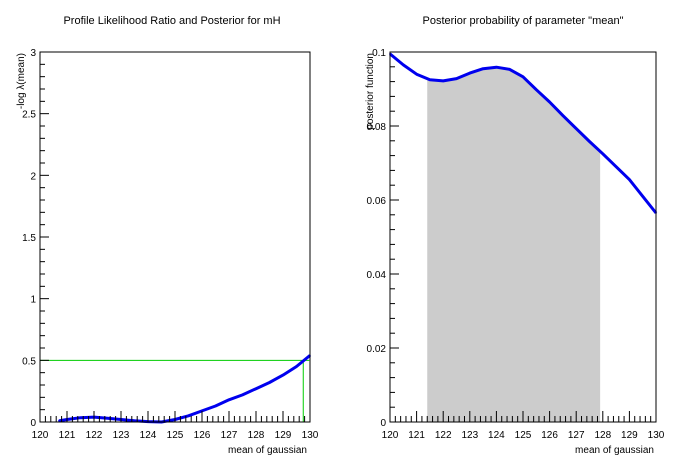  I want to click on series-line, so click(184, 389).